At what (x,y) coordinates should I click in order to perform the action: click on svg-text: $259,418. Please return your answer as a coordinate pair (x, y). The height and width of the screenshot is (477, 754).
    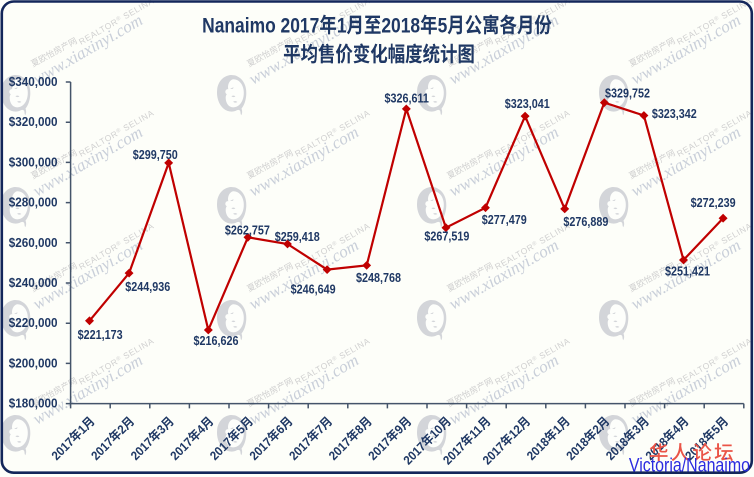
    Looking at the image, I should click on (297, 236).